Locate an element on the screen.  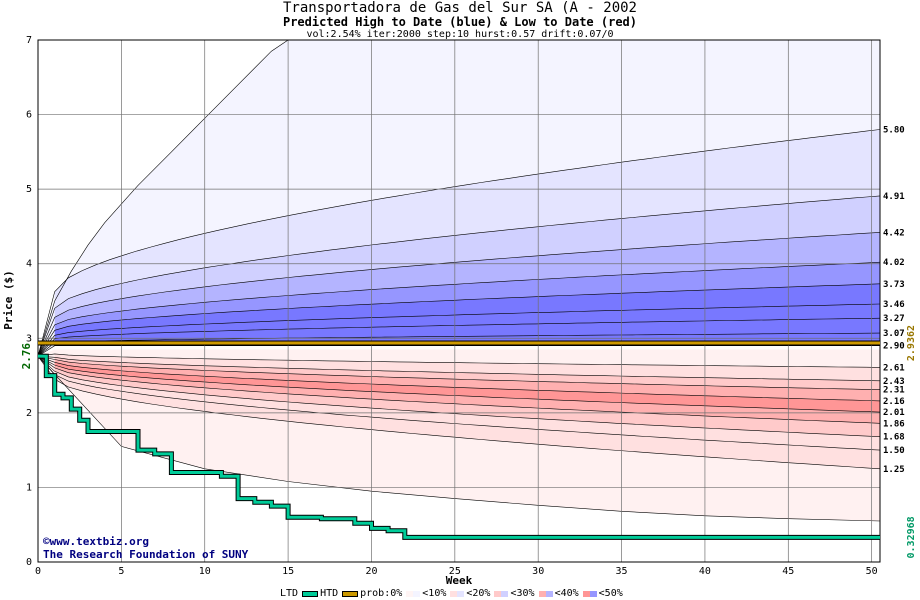
right-high-label: 2.9362 is located at coordinates (911, 343).